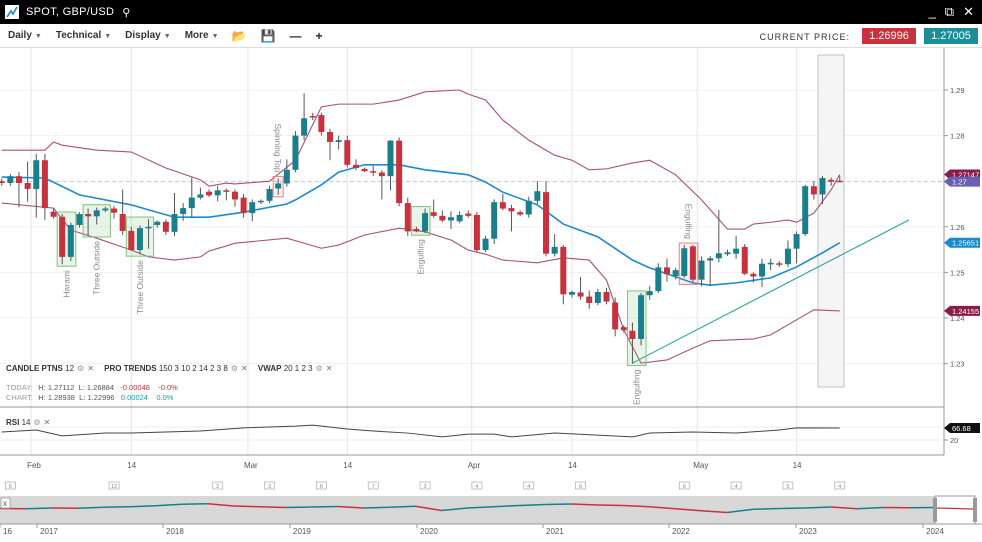 The image size is (982, 542). What do you see at coordinates (957, 136) in the screenshot?
I see `price-tick-label: 1.28` at bounding box center [957, 136].